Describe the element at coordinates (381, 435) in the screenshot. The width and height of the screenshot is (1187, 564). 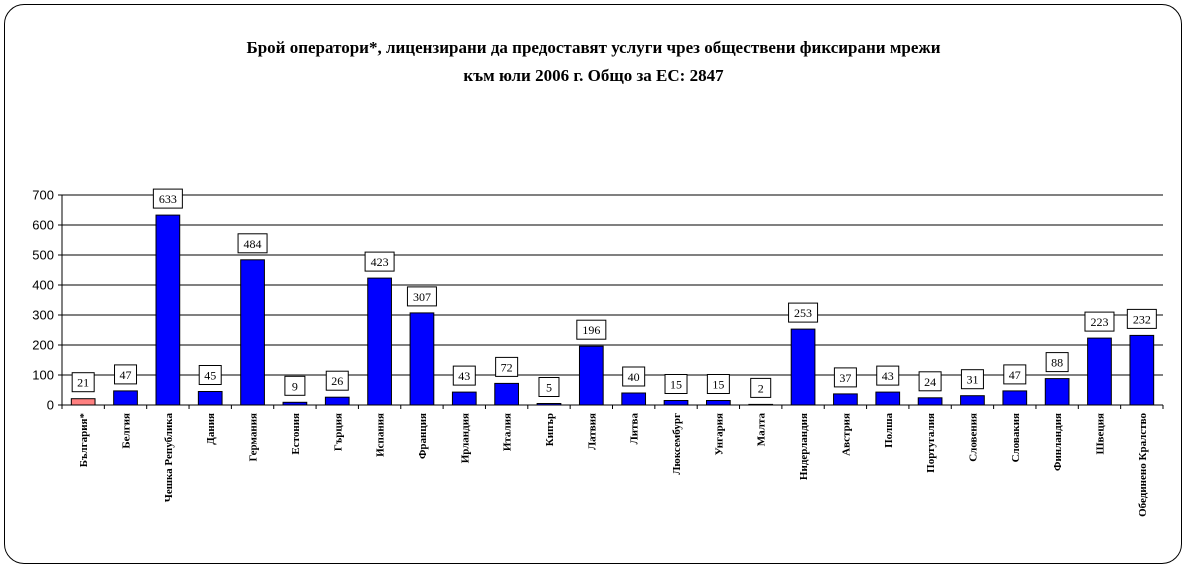
I see `category-label: Испания` at that location.